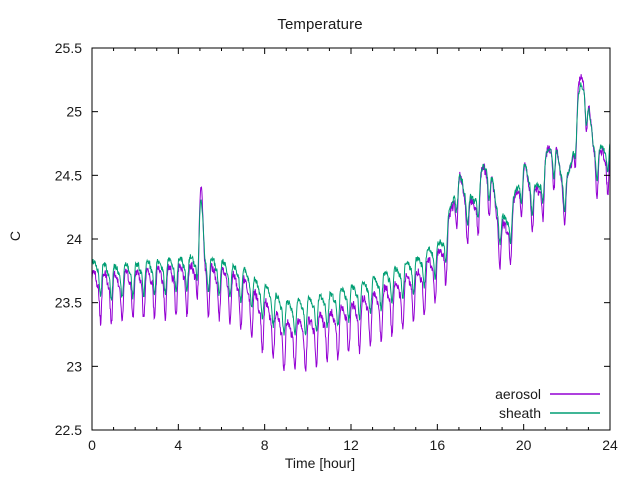 The image size is (640, 480). Describe the element at coordinates (68, 48) in the screenshot. I see `y-tick-label: 25.5` at that location.